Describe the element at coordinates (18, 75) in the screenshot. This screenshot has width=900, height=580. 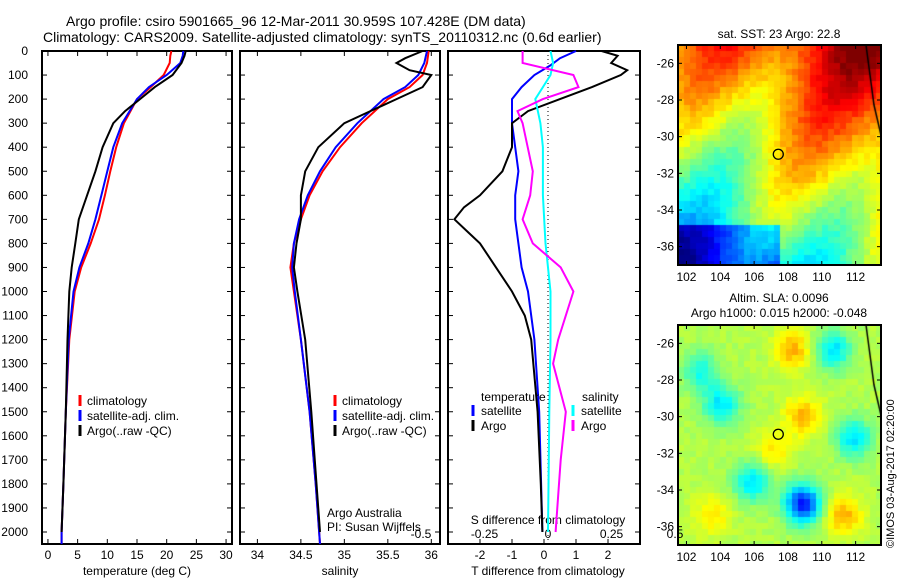
I see `depth-tick-label: 100` at that location.